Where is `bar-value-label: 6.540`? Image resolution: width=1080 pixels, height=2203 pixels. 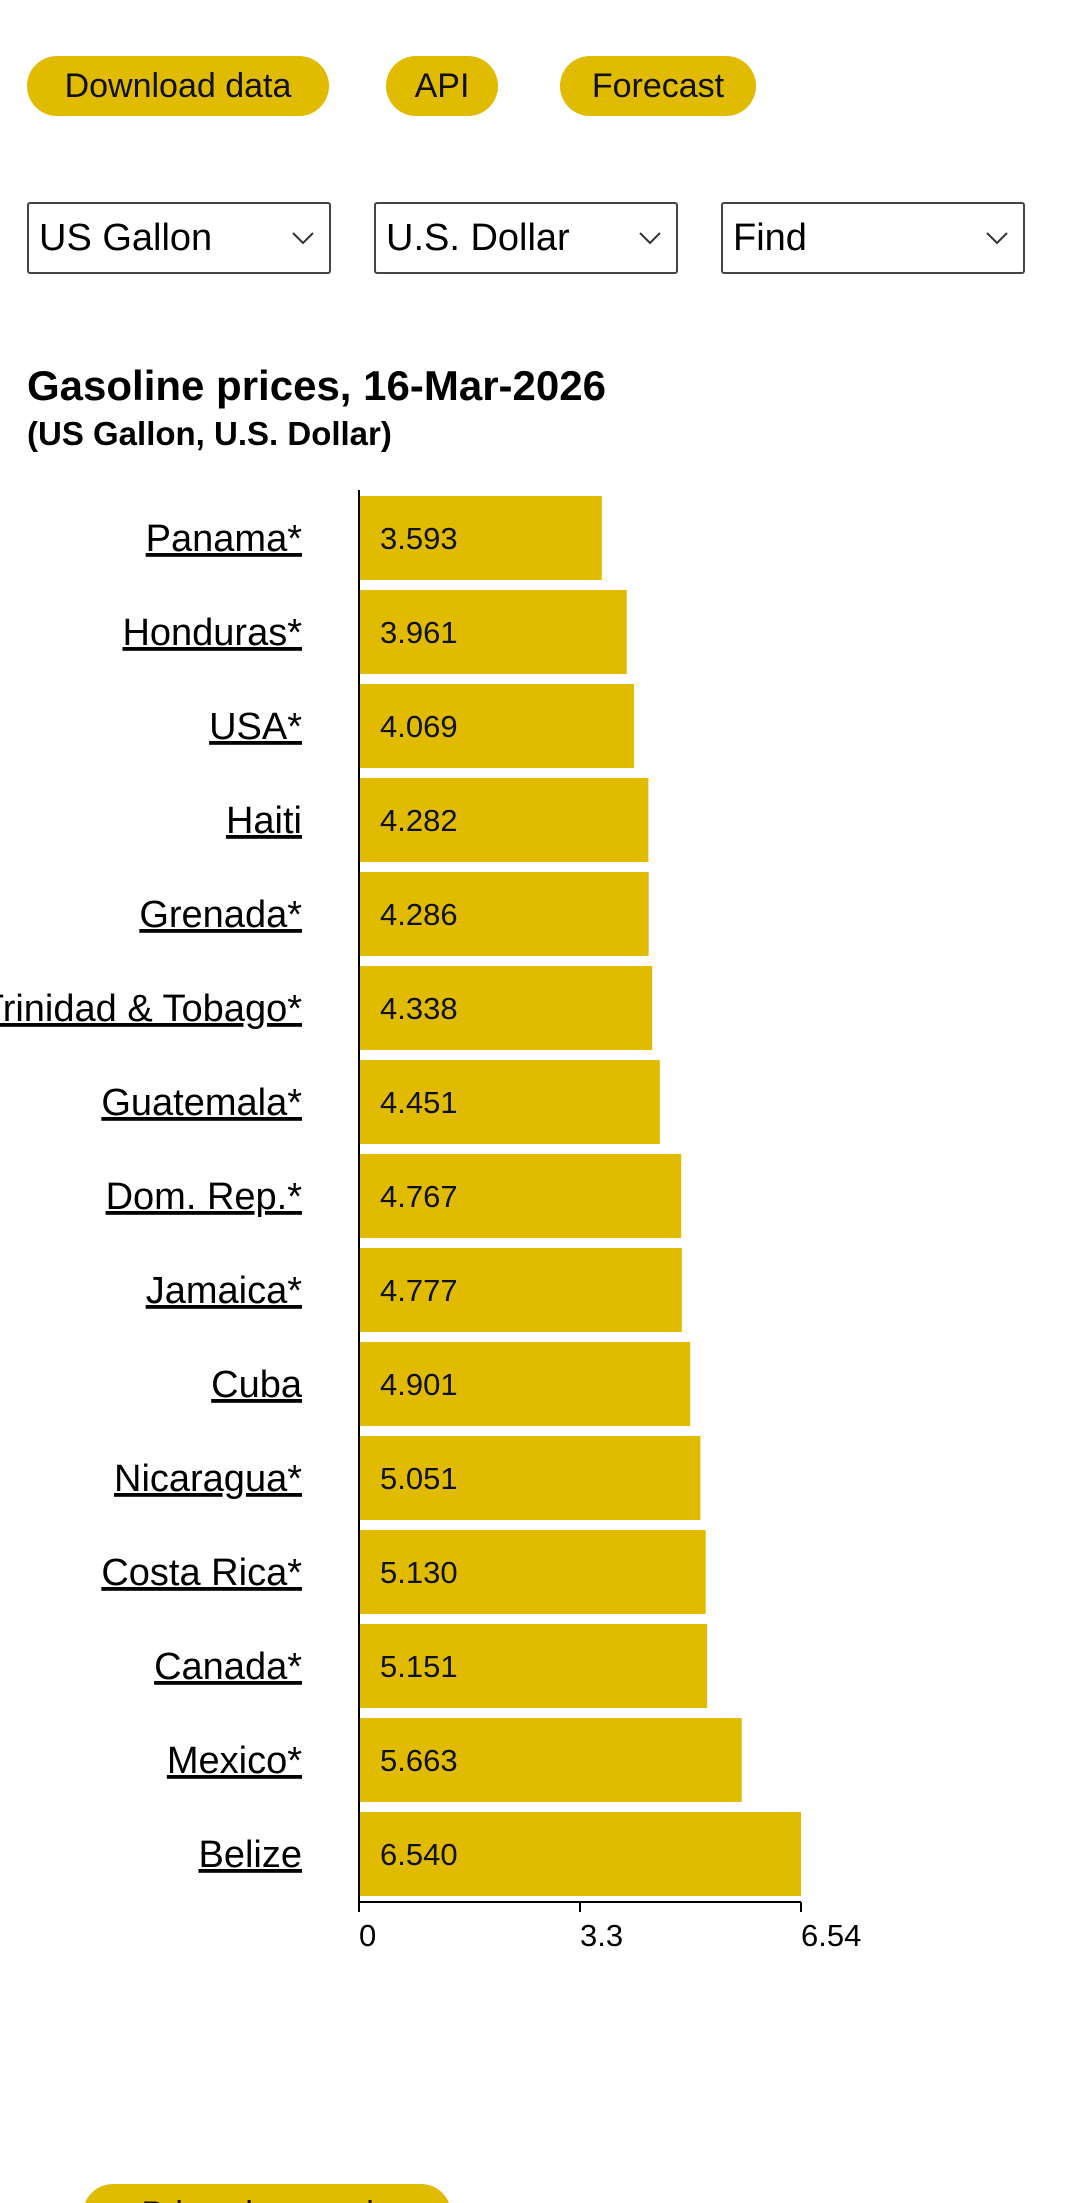 bar-value-label: 6.540 is located at coordinates (419, 1854).